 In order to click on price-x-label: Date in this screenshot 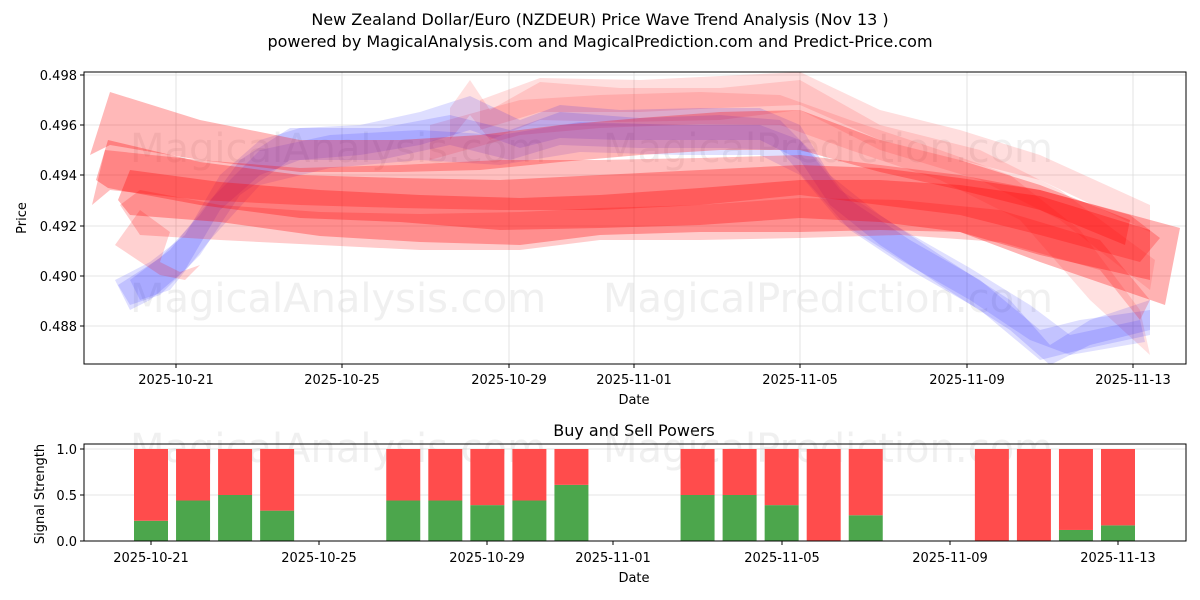, I will do `click(633, 400)`.